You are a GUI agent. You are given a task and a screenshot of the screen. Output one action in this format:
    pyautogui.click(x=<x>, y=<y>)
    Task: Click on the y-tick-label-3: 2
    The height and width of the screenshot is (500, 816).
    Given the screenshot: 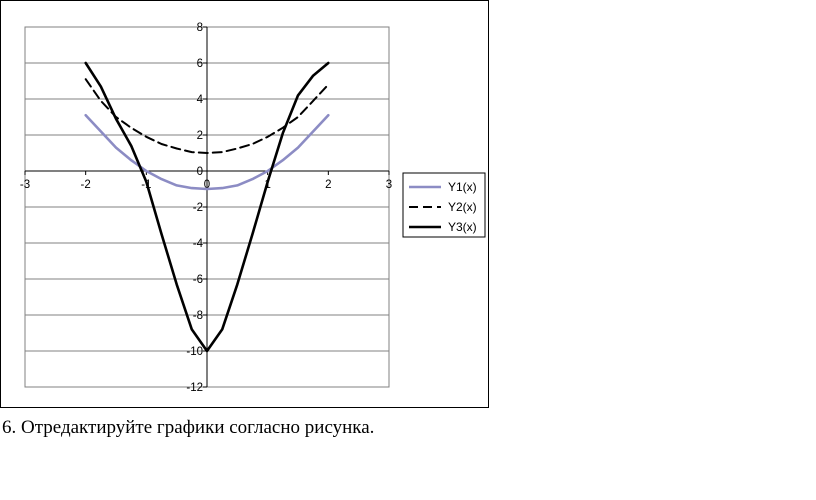 What is the action you would take?
    pyautogui.click(x=200, y=136)
    